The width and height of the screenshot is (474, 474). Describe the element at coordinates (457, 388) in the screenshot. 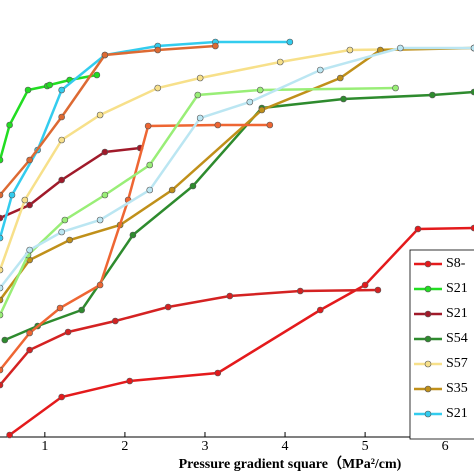

I see `legend-label: S35` at that location.